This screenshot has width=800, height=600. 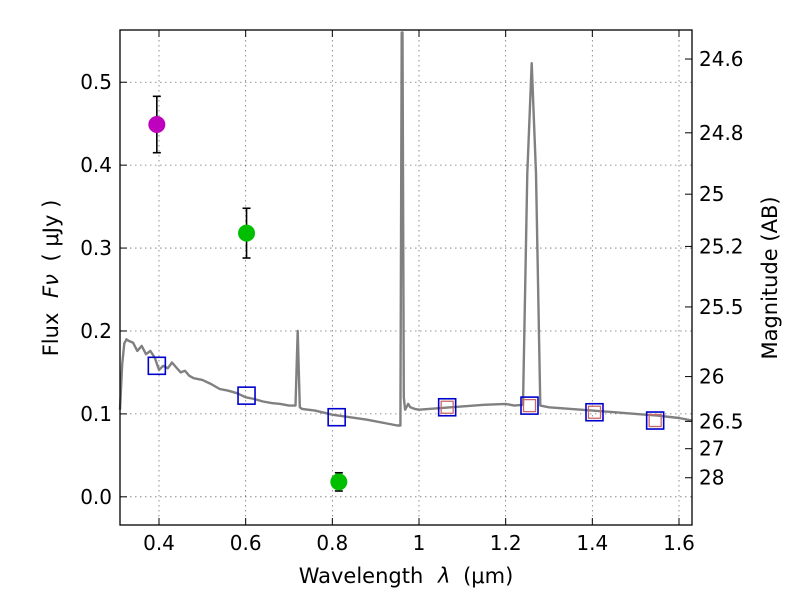 I want to click on x-tick-label: 1.4, so click(x=592, y=543).